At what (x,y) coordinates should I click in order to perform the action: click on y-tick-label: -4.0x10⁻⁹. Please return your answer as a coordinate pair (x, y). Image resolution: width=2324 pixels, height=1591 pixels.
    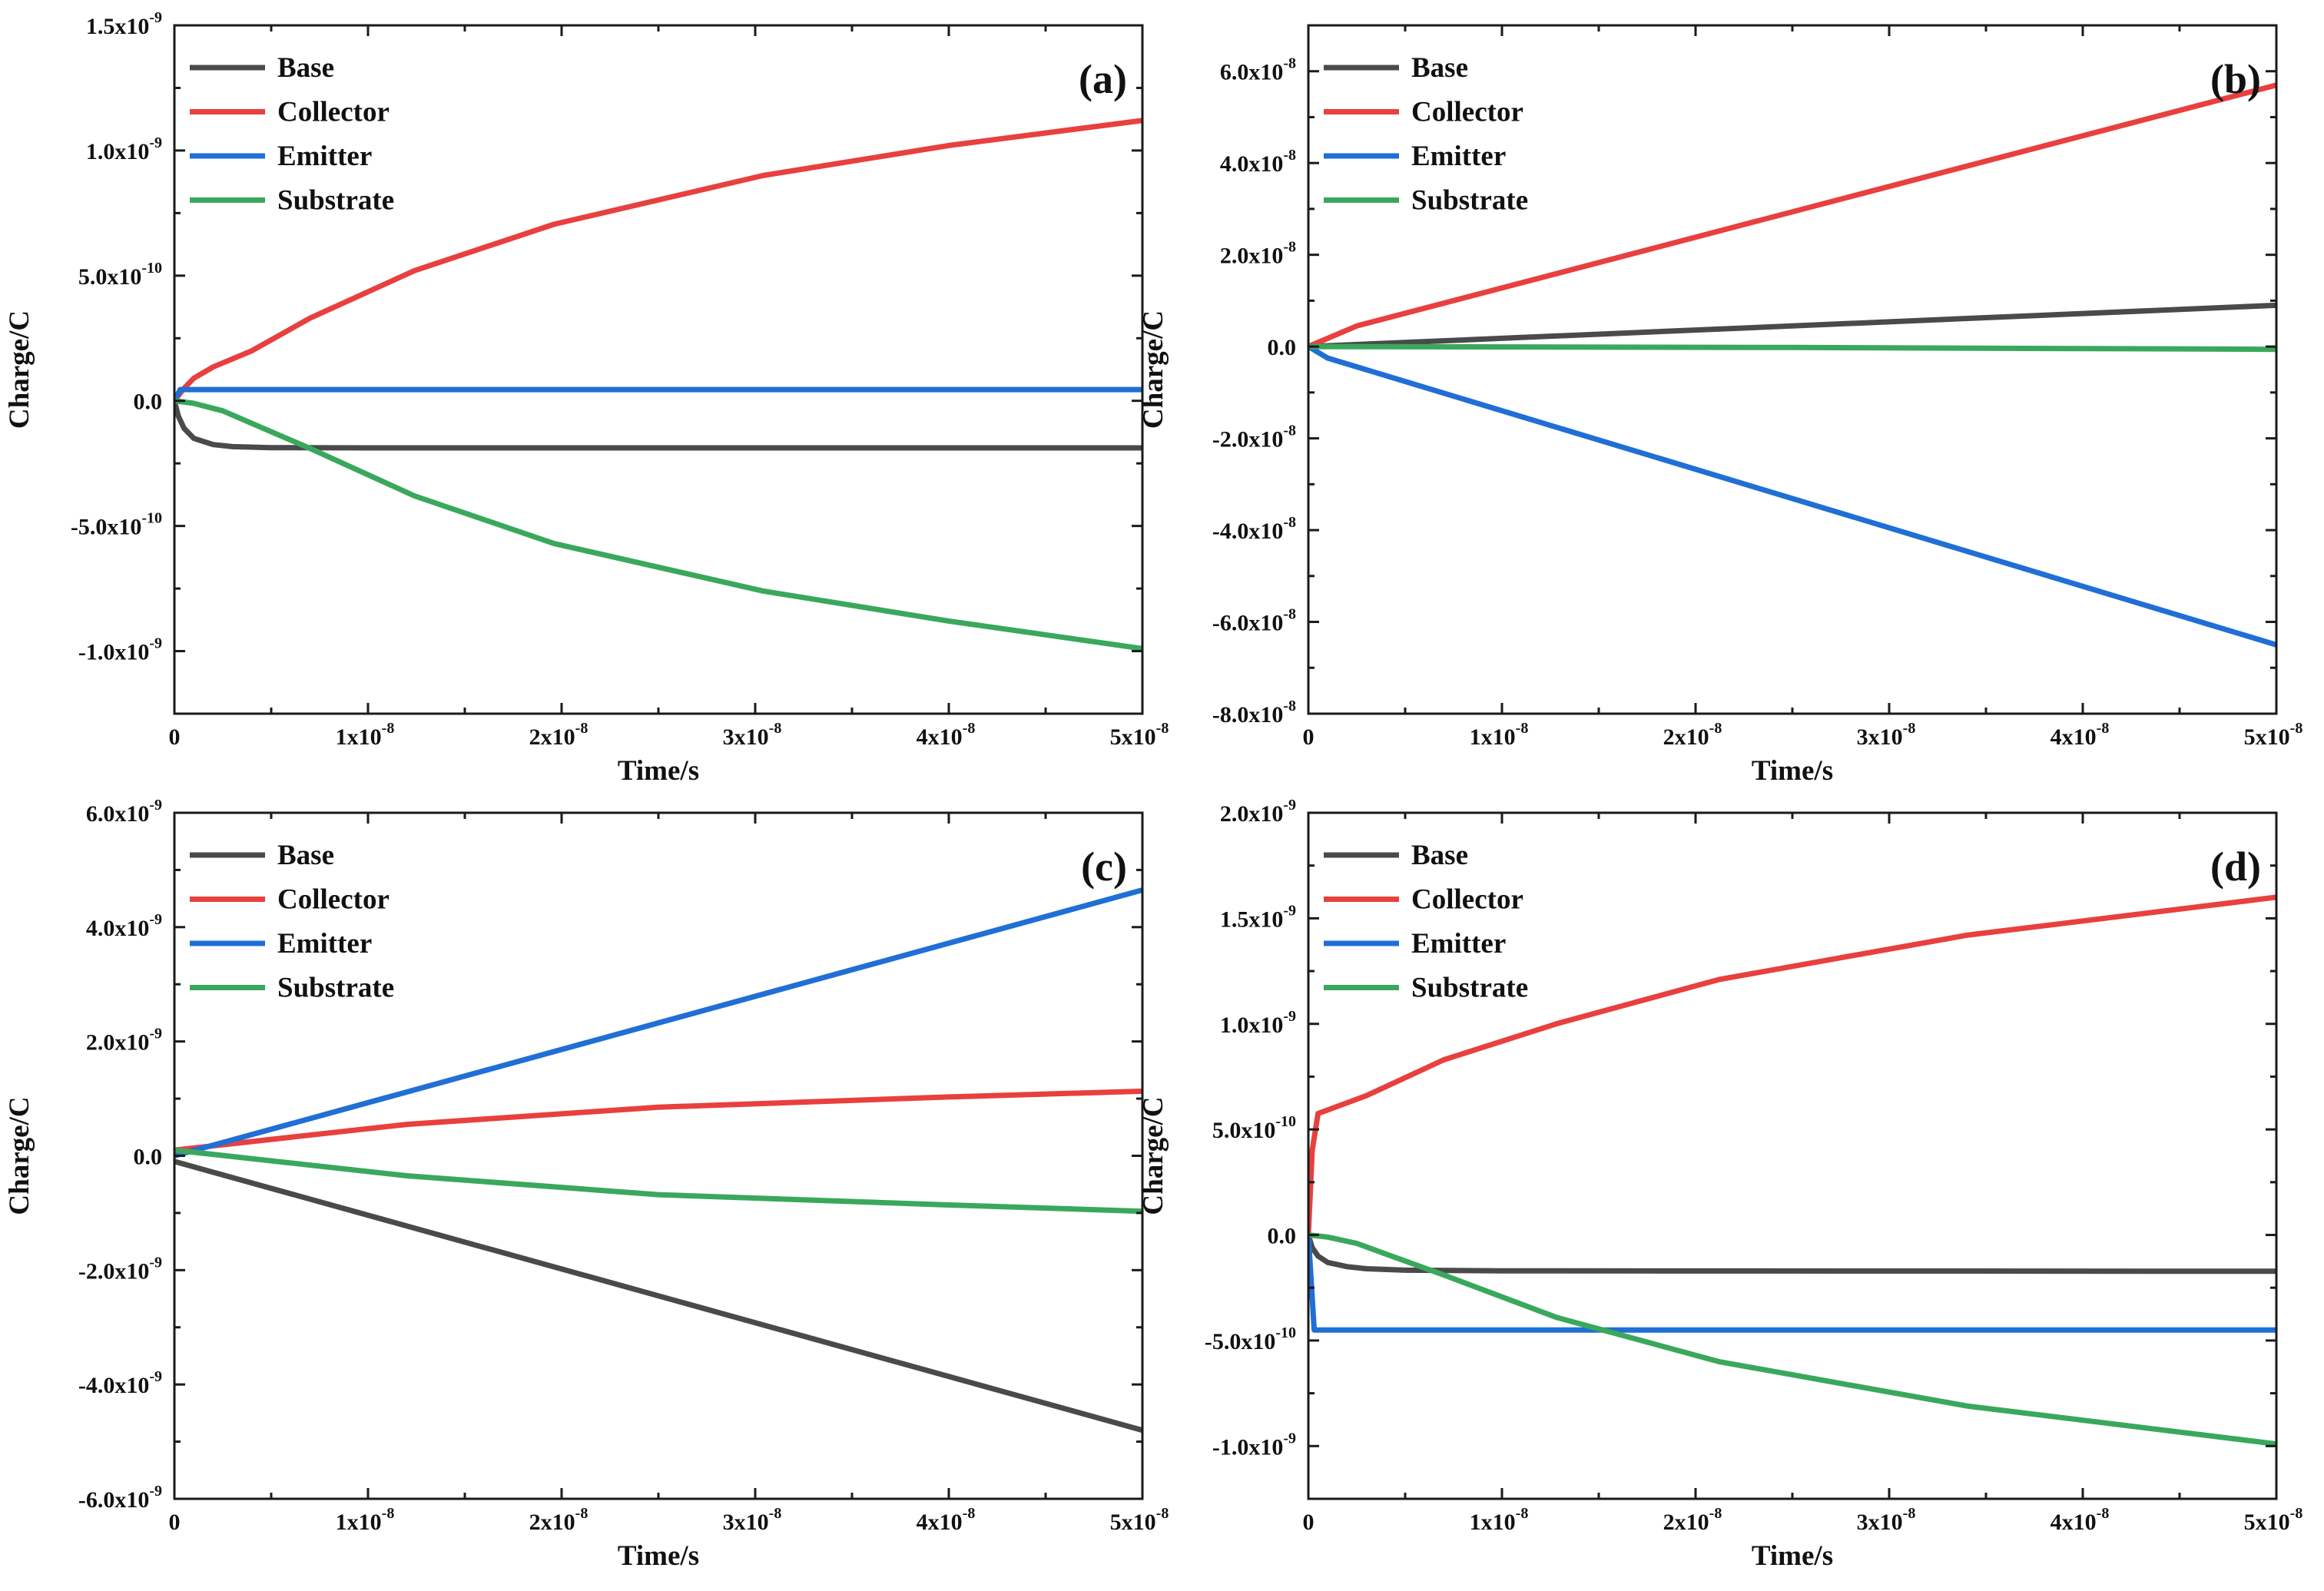
    Looking at the image, I should click on (120, 1383).